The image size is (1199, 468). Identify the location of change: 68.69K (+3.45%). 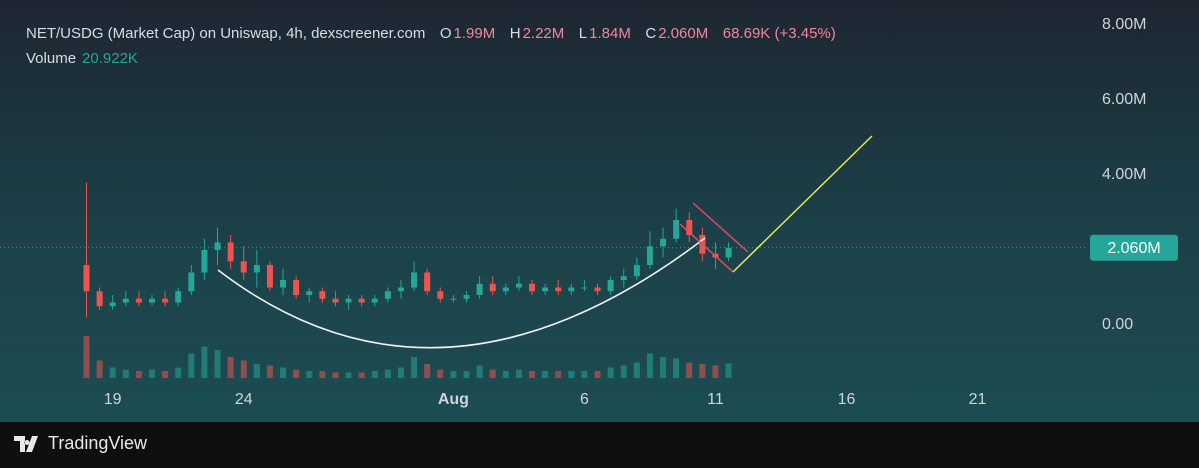
(779, 33).